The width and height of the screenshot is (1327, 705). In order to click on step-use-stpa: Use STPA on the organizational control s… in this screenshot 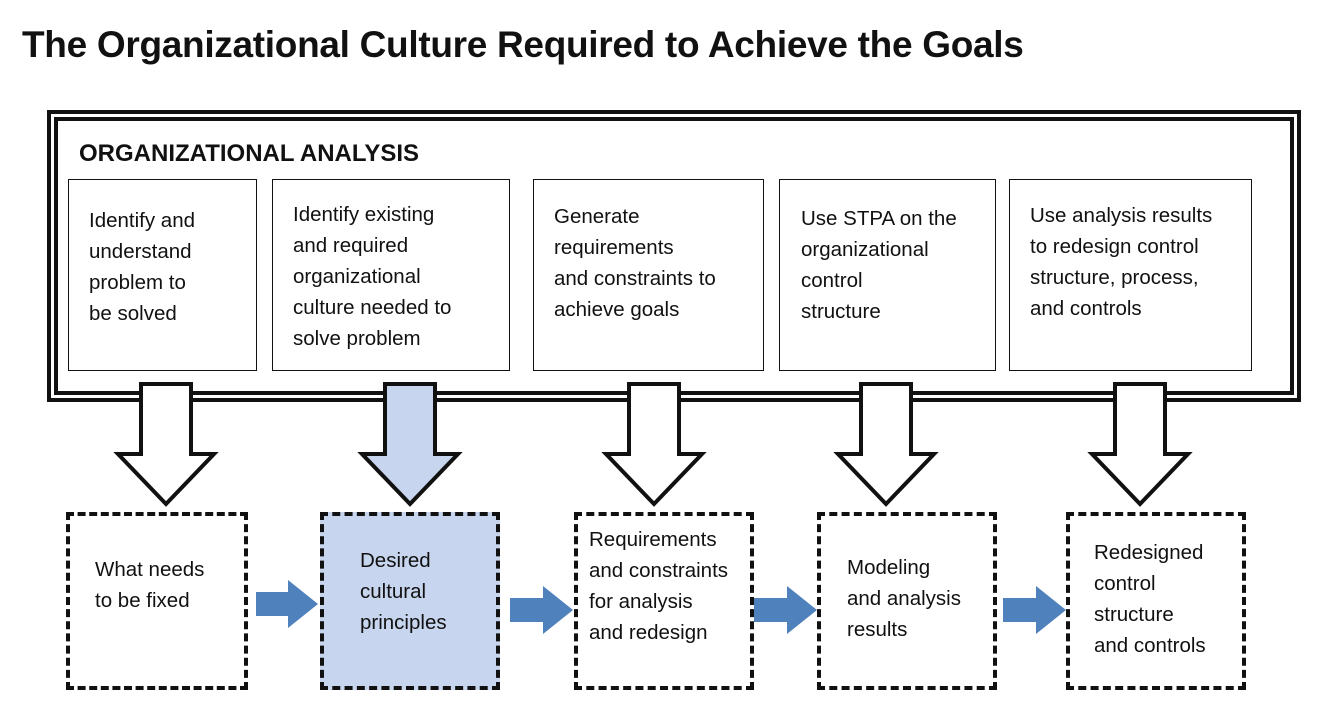, I will do `click(887, 275)`.